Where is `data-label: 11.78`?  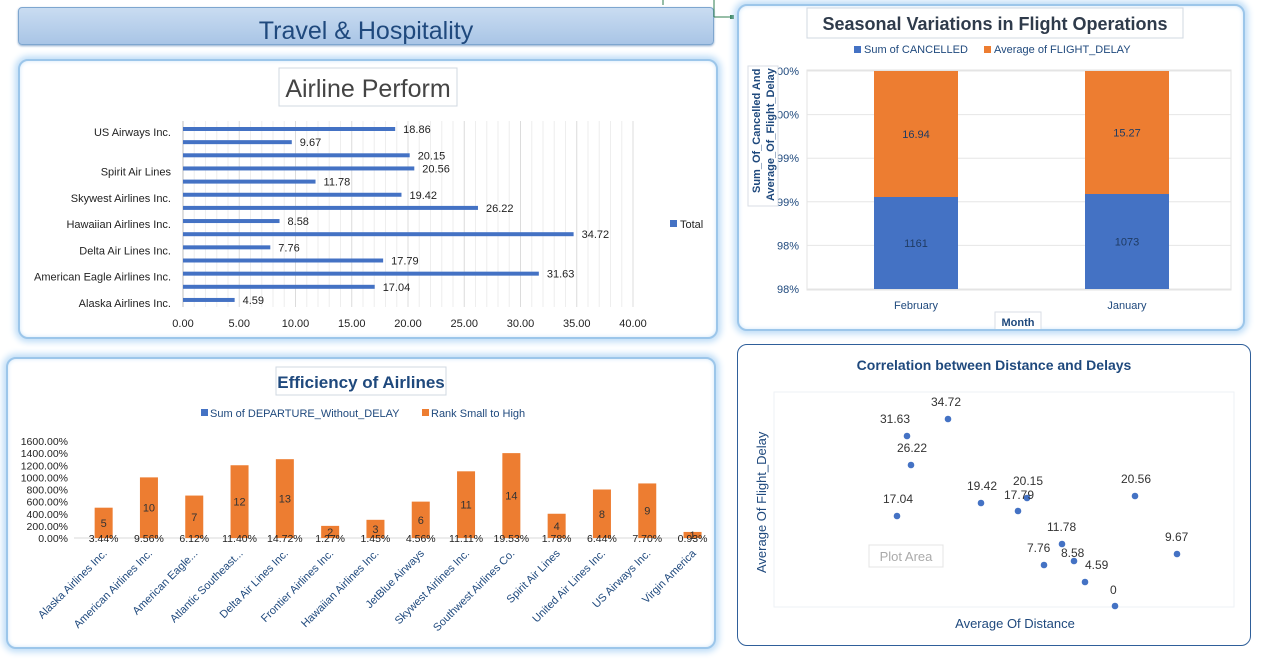 data-label: 11.78 is located at coordinates (337, 183).